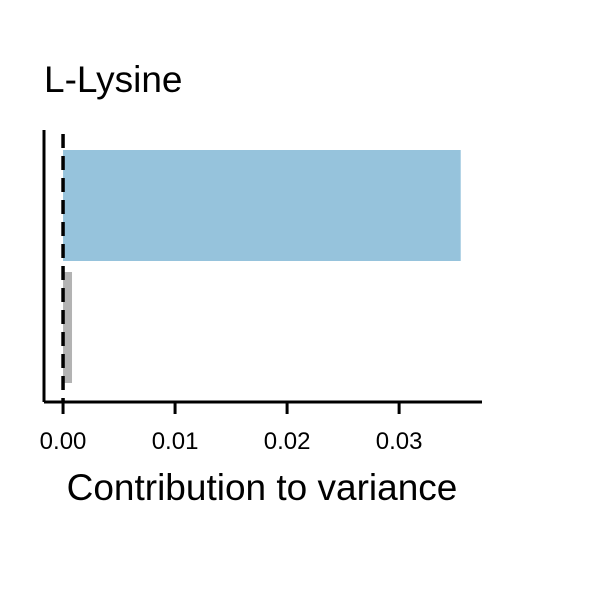 The image size is (600, 605). Describe the element at coordinates (175, 441) in the screenshot. I see `x-tick-label: 0.01` at that location.